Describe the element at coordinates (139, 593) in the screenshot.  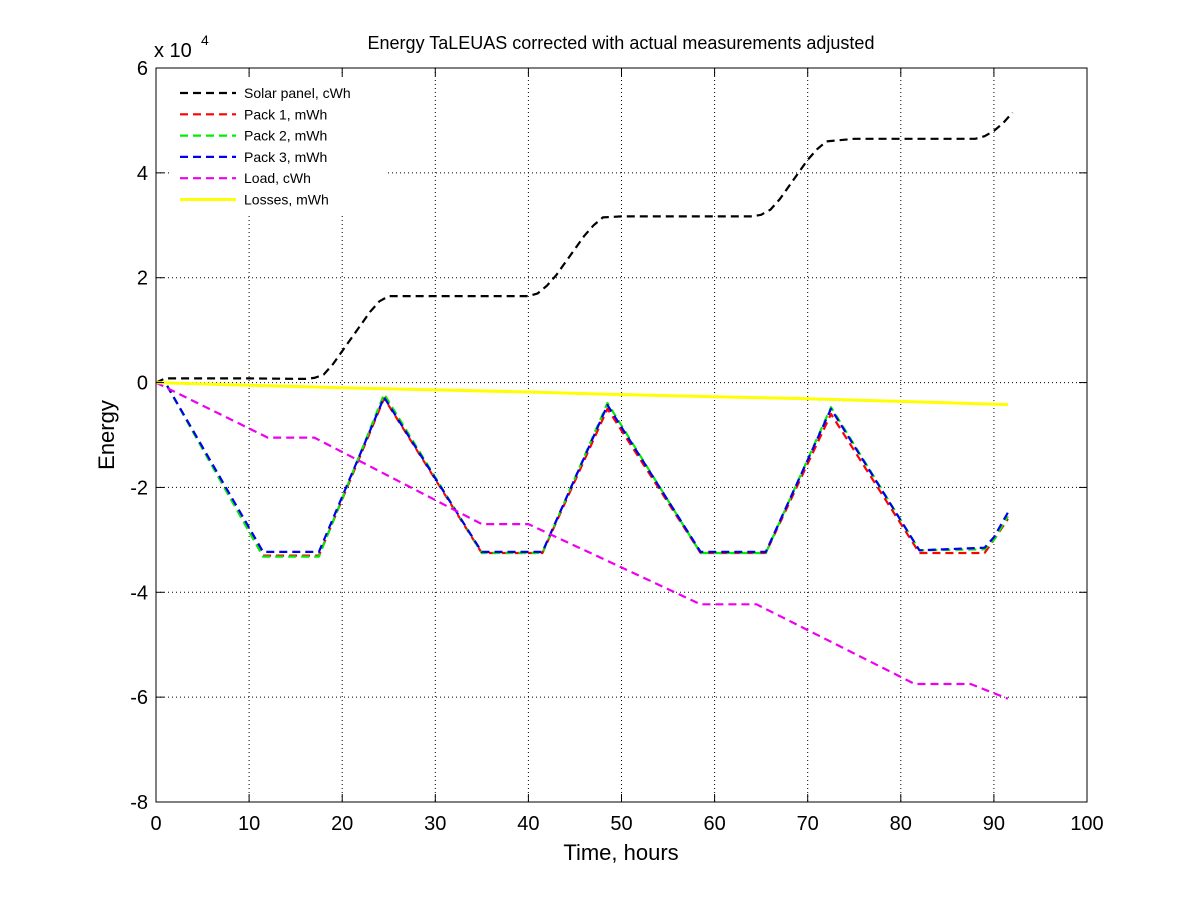
I see `y-tick-label: -4` at that location.